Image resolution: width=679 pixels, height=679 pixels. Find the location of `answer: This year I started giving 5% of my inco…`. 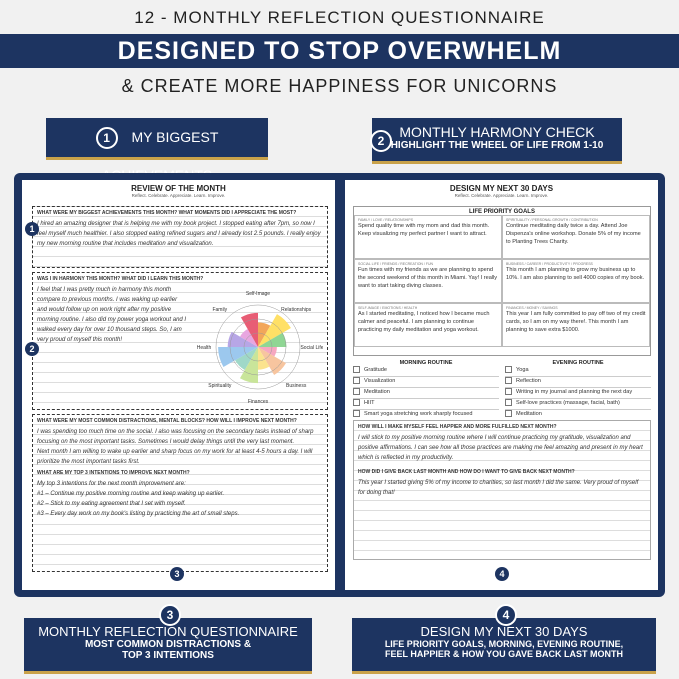

answer: This year I started giving 5% of my inco… is located at coordinates (498, 488).